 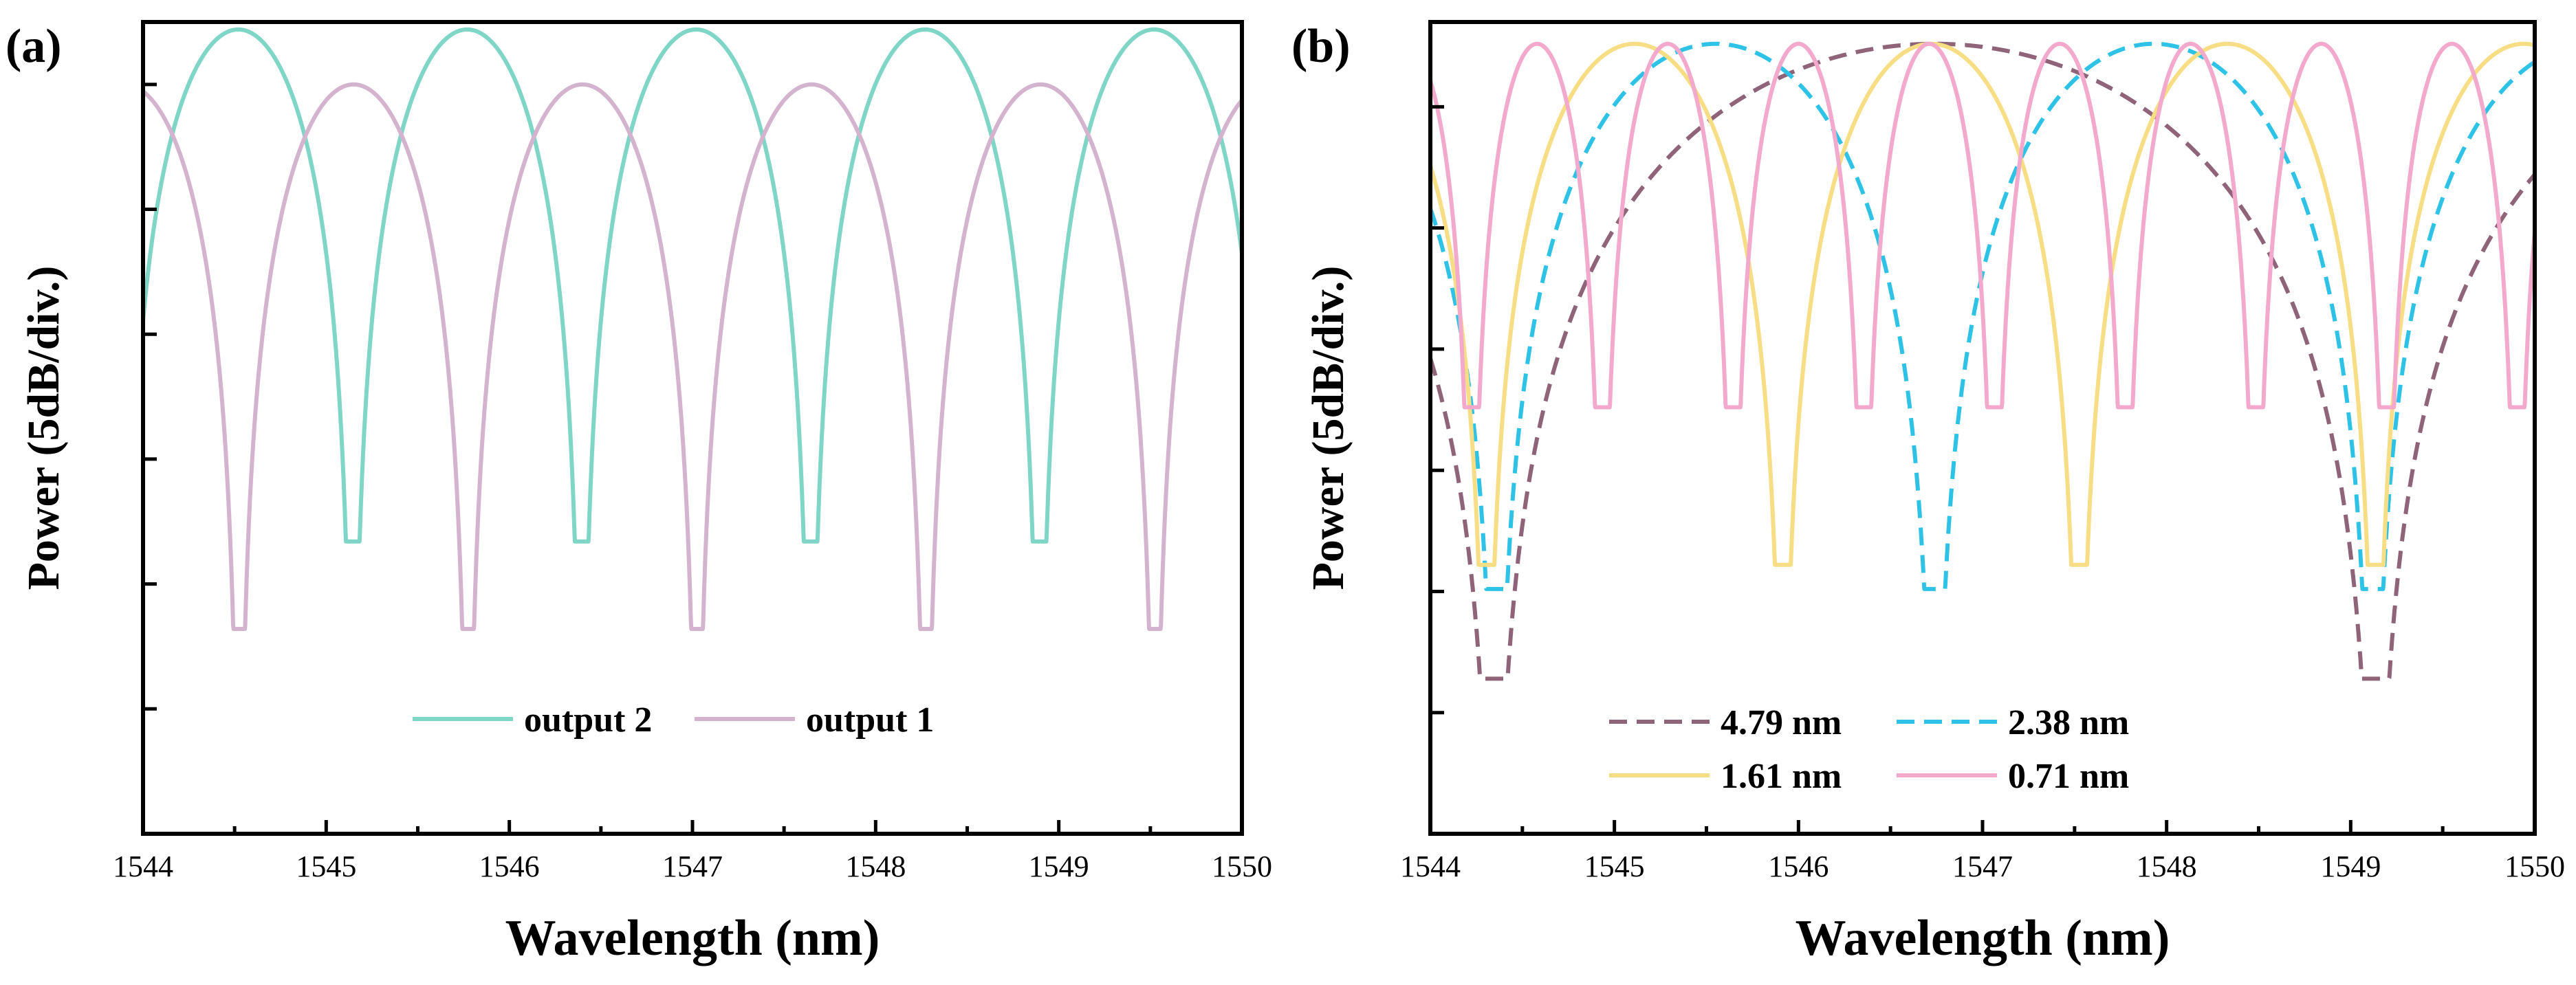 What do you see at coordinates (2068, 722) in the screenshot?
I see `legend-label: 2.38 nm` at bounding box center [2068, 722].